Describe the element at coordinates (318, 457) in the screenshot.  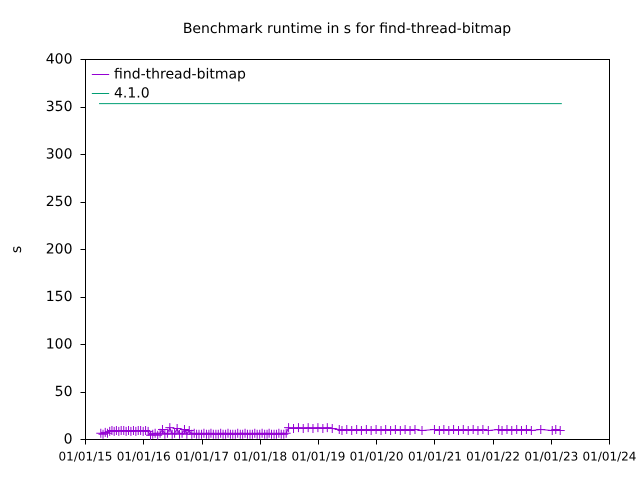
I see `x-tick-label: 01/01/19` at that location.